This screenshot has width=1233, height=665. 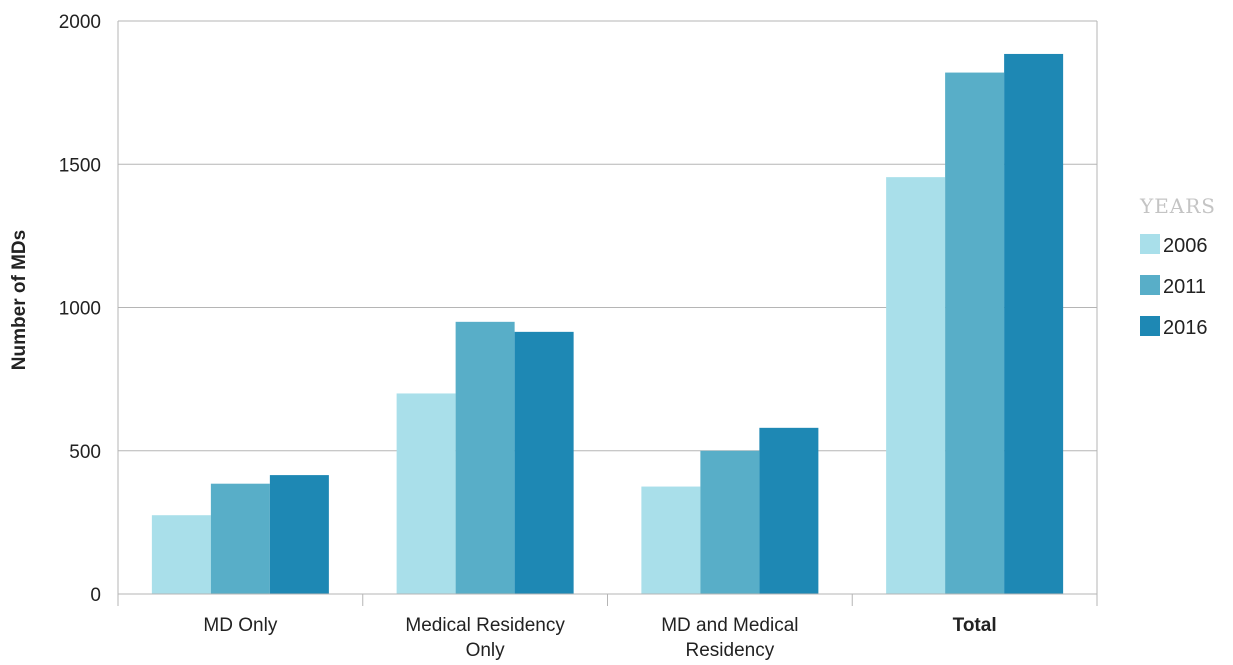 What do you see at coordinates (486, 650) in the screenshot?
I see `category-label: Only` at bounding box center [486, 650].